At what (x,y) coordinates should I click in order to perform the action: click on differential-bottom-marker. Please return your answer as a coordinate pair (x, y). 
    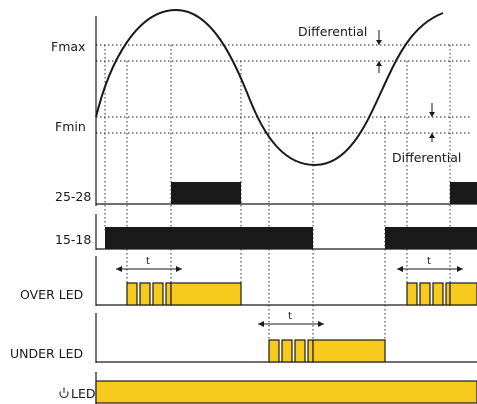
    Looking at the image, I should click on (432, 122).